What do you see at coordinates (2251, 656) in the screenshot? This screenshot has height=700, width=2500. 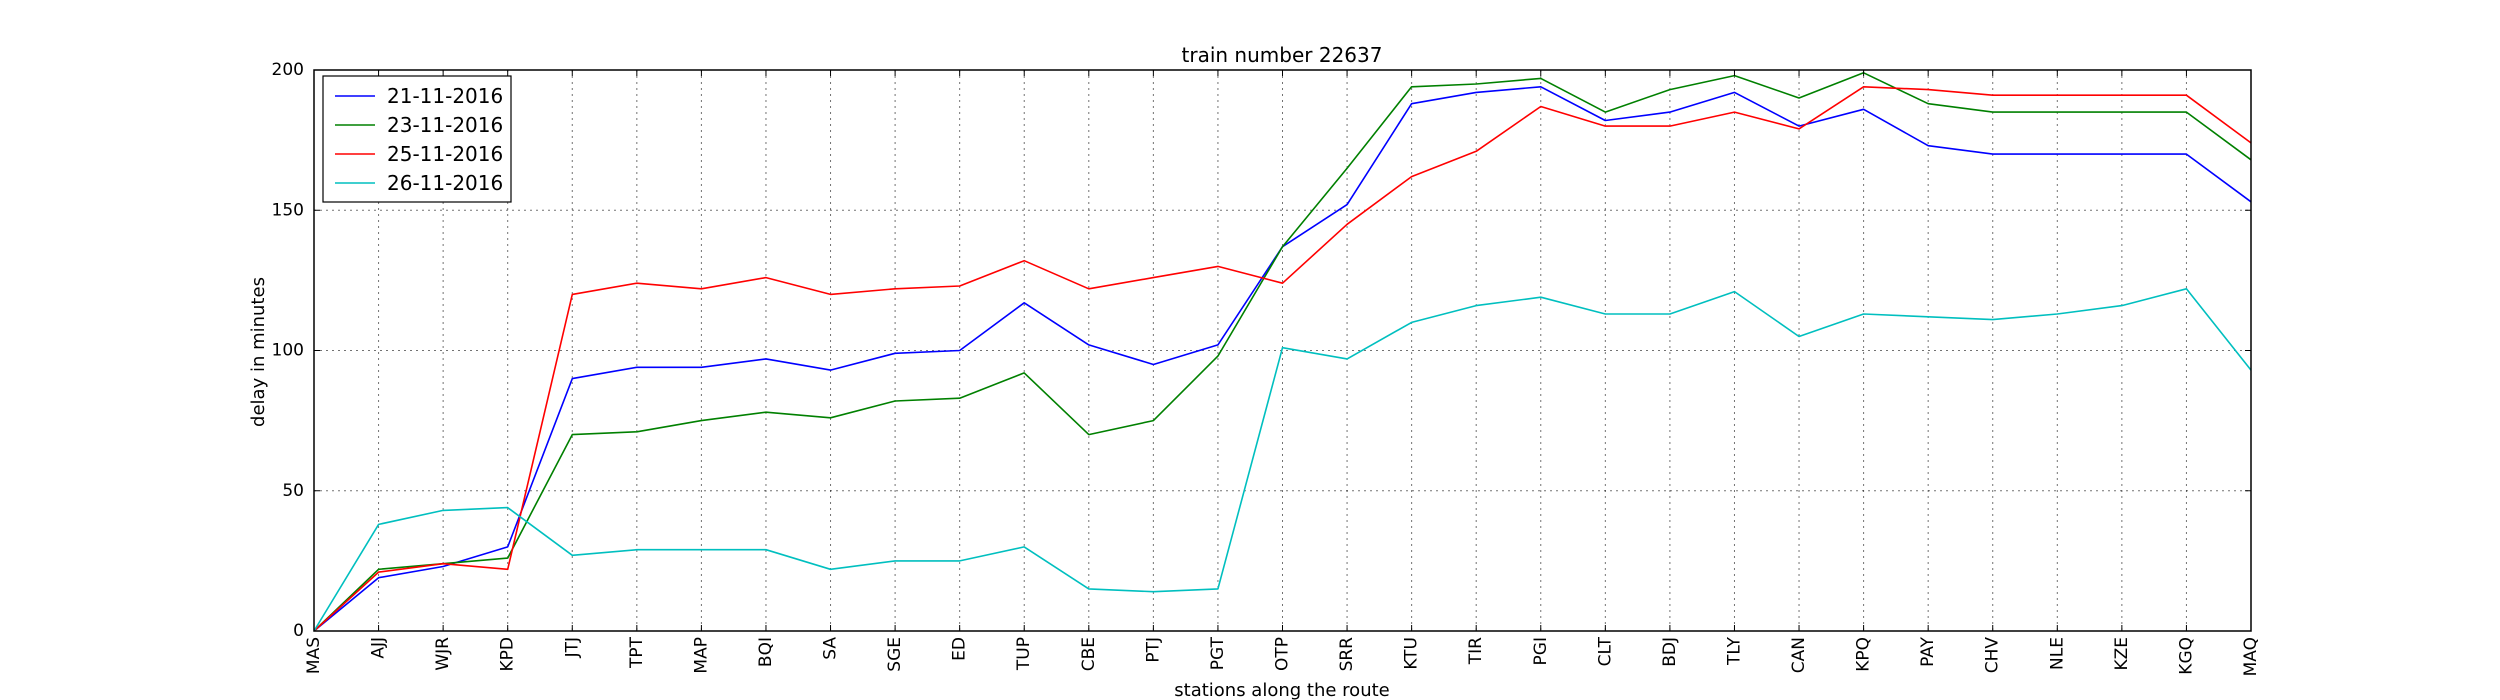 I see `x-tick-label: MAQ` at bounding box center [2251, 656].